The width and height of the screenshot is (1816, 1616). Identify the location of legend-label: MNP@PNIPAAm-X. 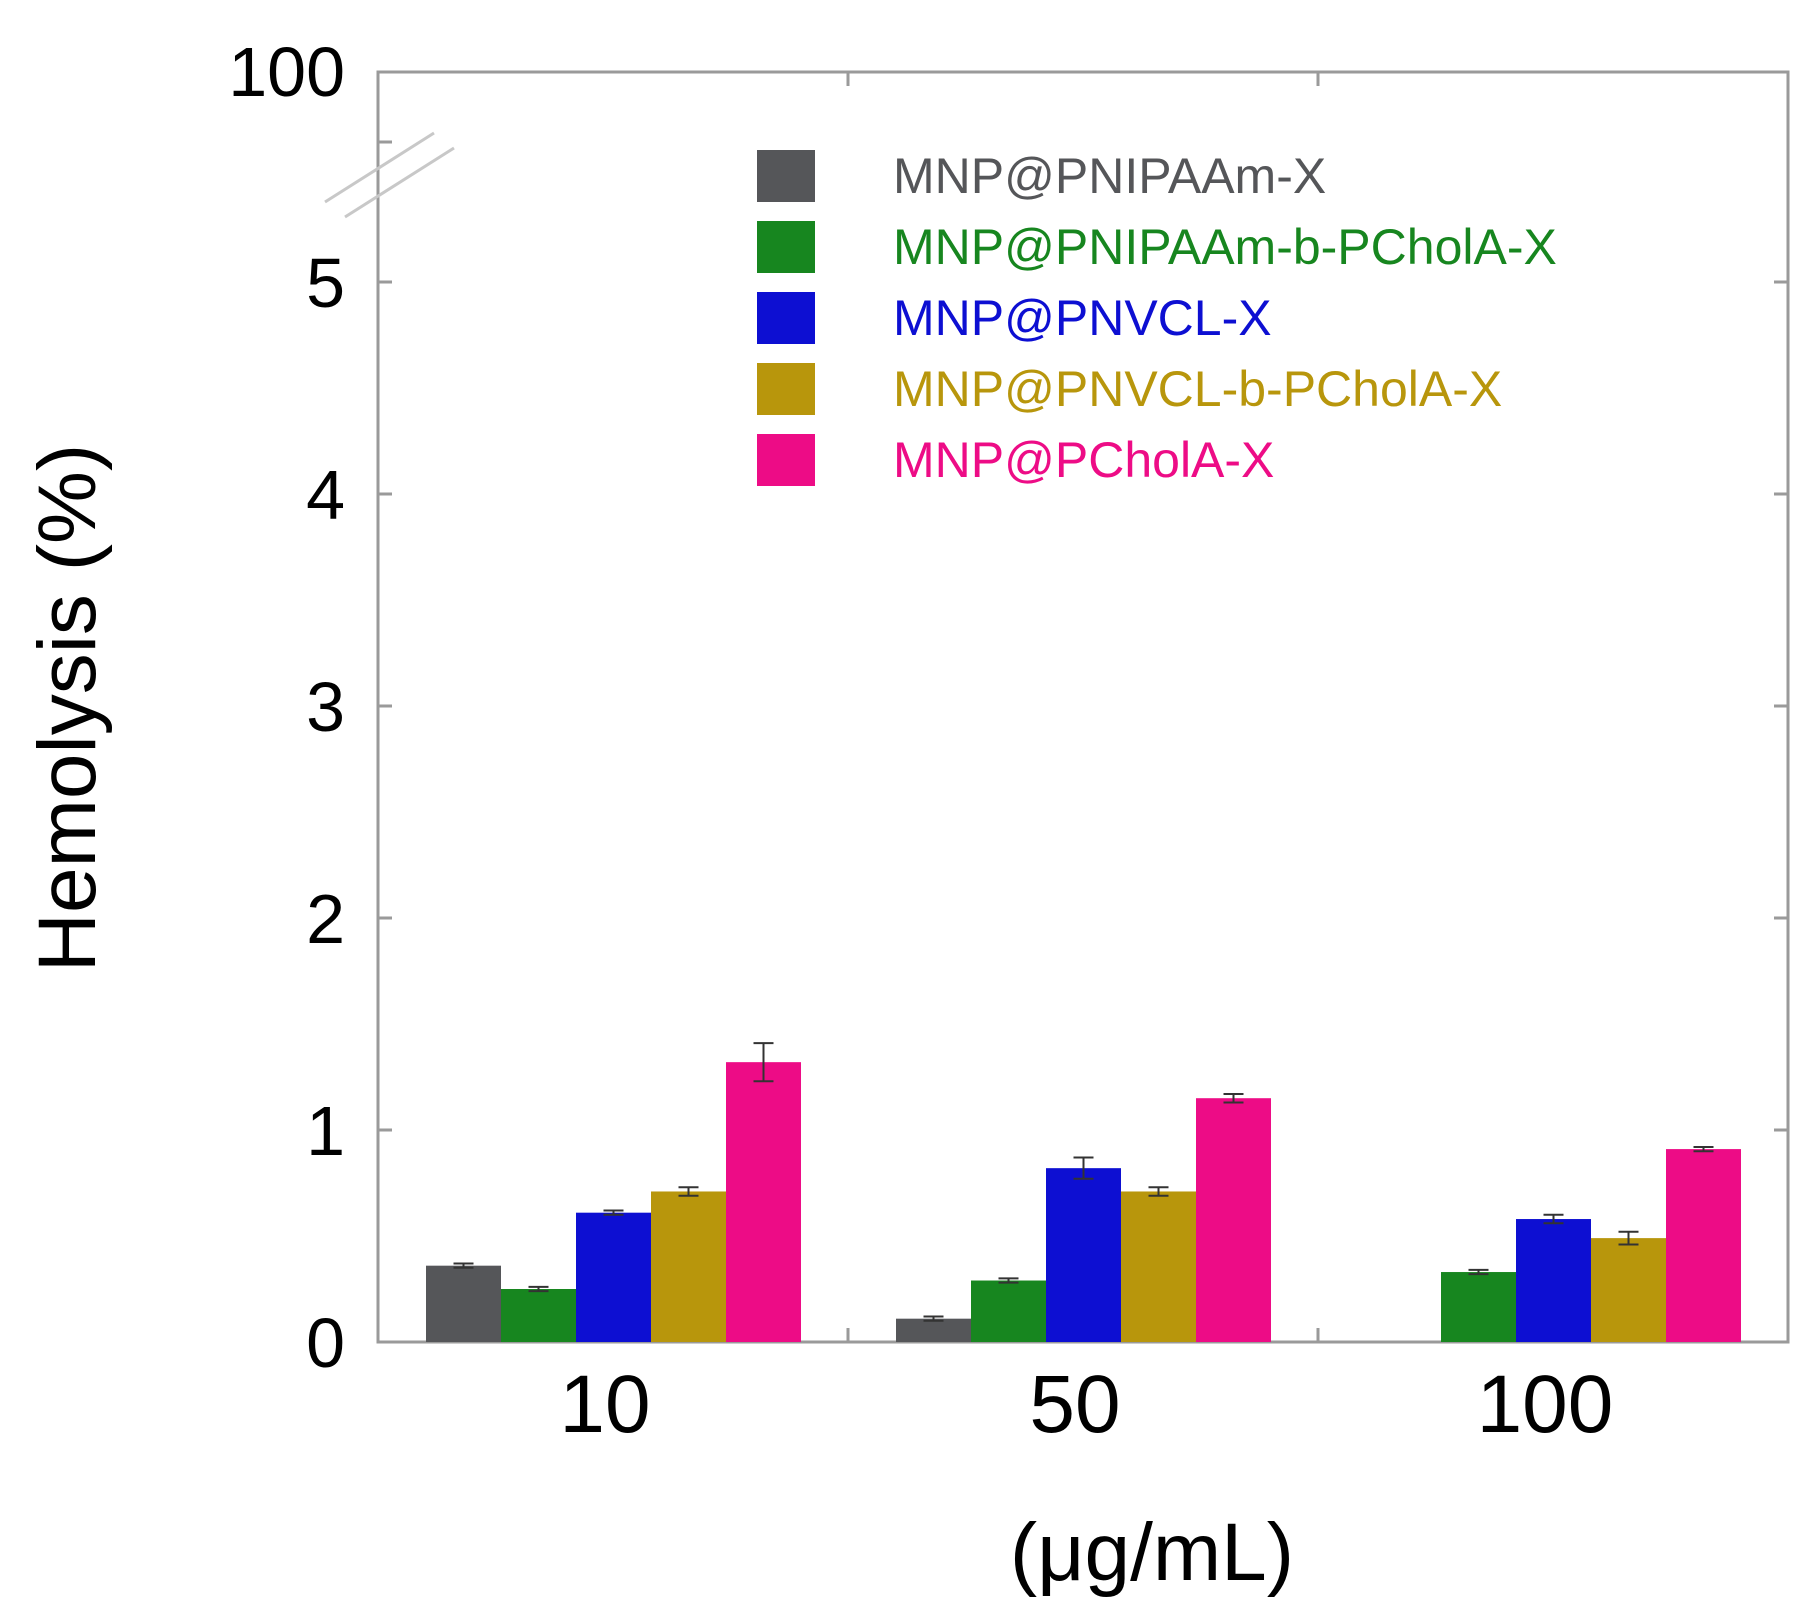
(1109, 176).